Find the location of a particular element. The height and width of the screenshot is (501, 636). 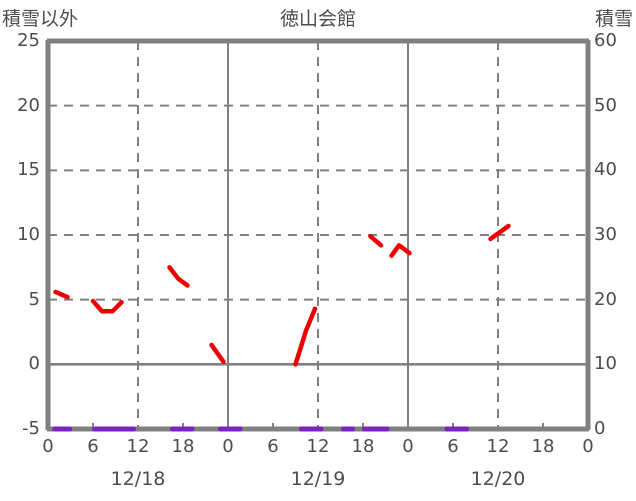

right-axis-tick-label: 60 is located at coordinates (605, 40).